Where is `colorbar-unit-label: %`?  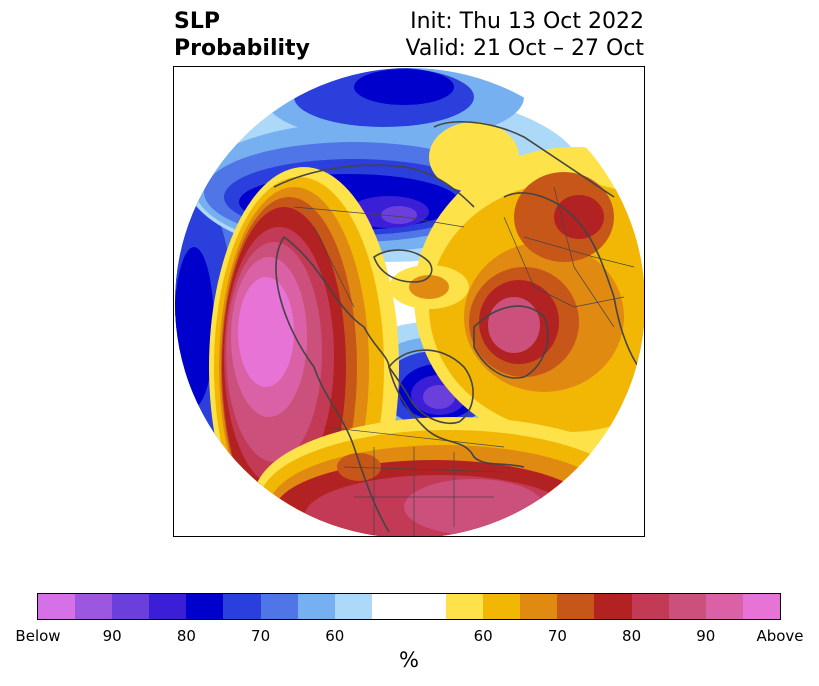 colorbar-unit-label: % is located at coordinates (409, 660).